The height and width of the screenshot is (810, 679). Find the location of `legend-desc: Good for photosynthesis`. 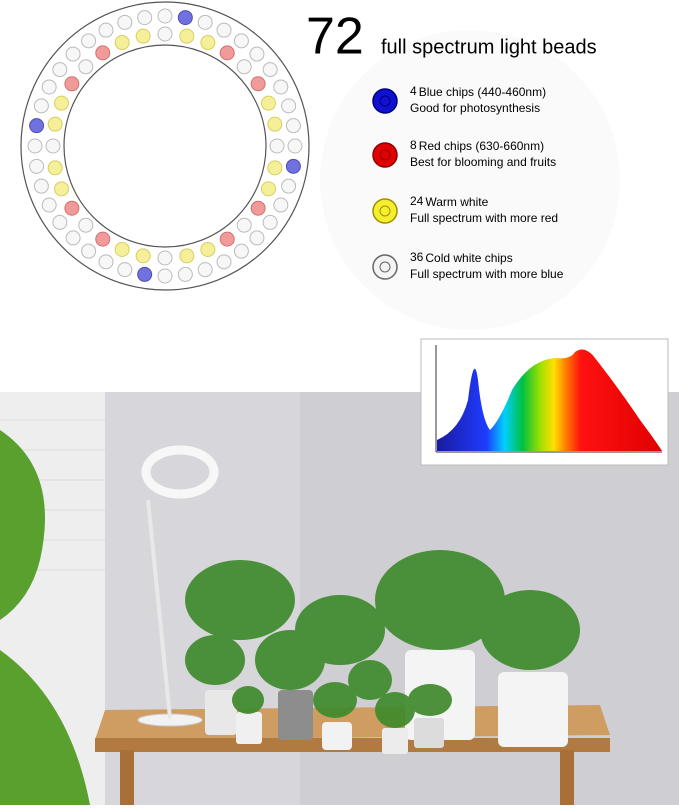

legend-desc: Good for photosynthesis is located at coordinates (475, 108).